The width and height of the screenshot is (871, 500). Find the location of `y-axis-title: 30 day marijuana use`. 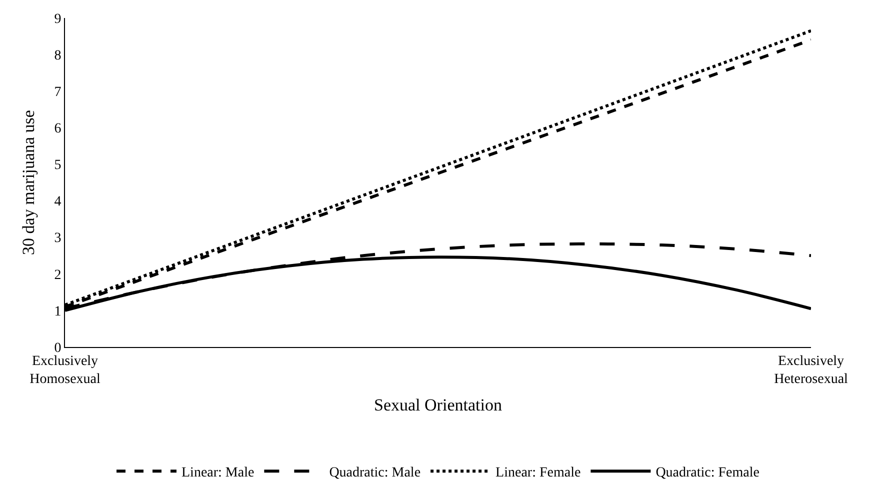

y-axis-title: 30 day marijuana use is located at coordinates (28, 182).